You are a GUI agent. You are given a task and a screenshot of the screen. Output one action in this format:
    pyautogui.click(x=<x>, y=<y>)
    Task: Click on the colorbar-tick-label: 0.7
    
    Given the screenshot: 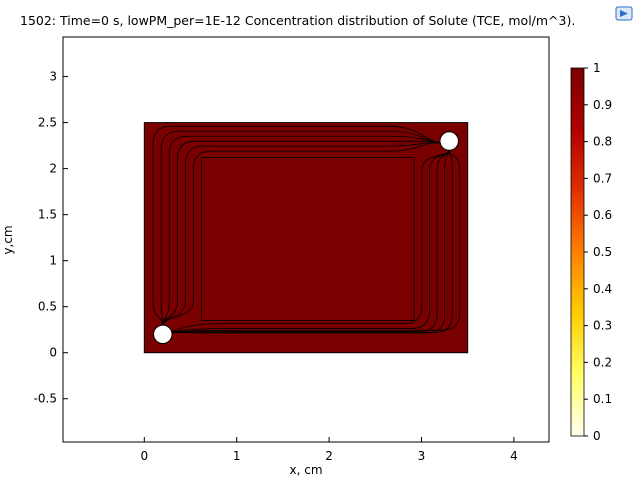 What is the action you would take?
    pyautogui.click(x=602, y=178)
    